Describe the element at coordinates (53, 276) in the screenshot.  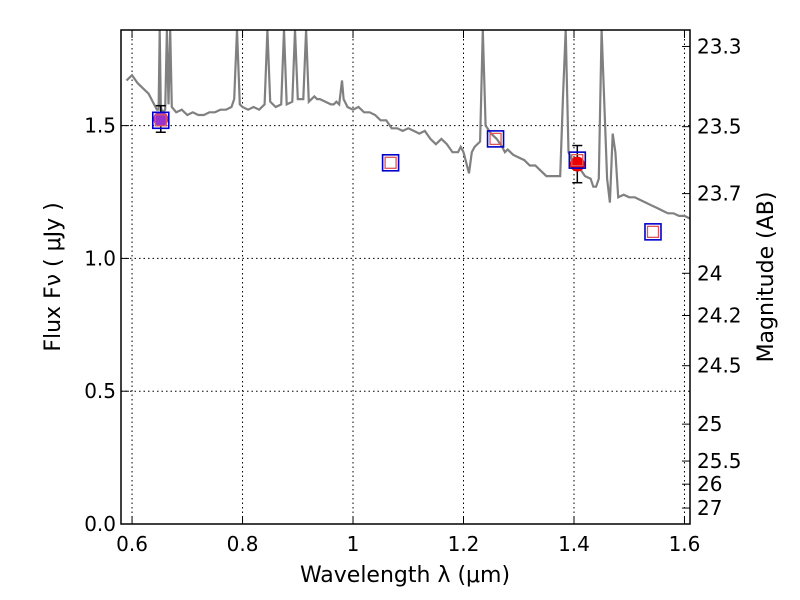
I see `y-axis-label: Flux Fν ( μJy )` at that location.